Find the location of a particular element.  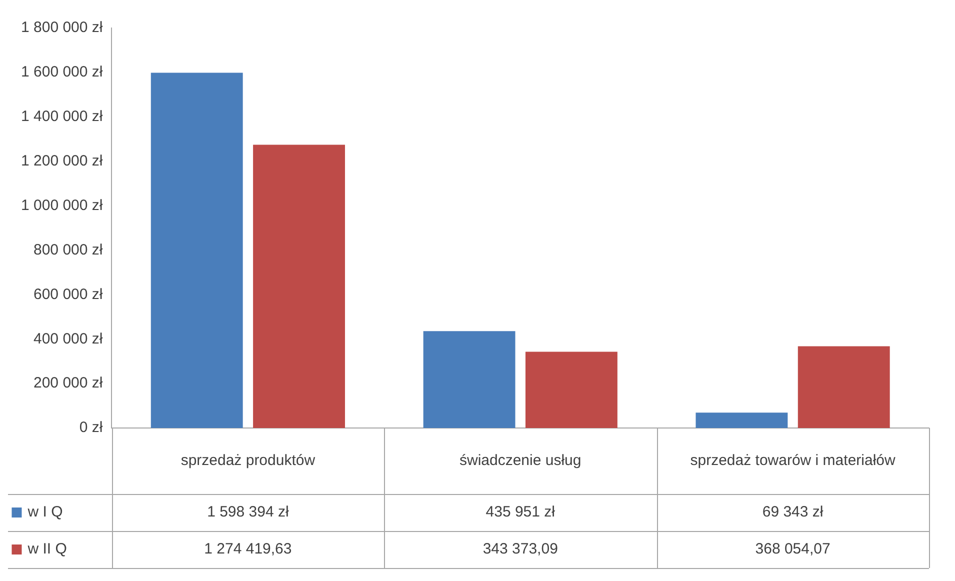

legend-label: w II Q is located at coordinates (46, 549).